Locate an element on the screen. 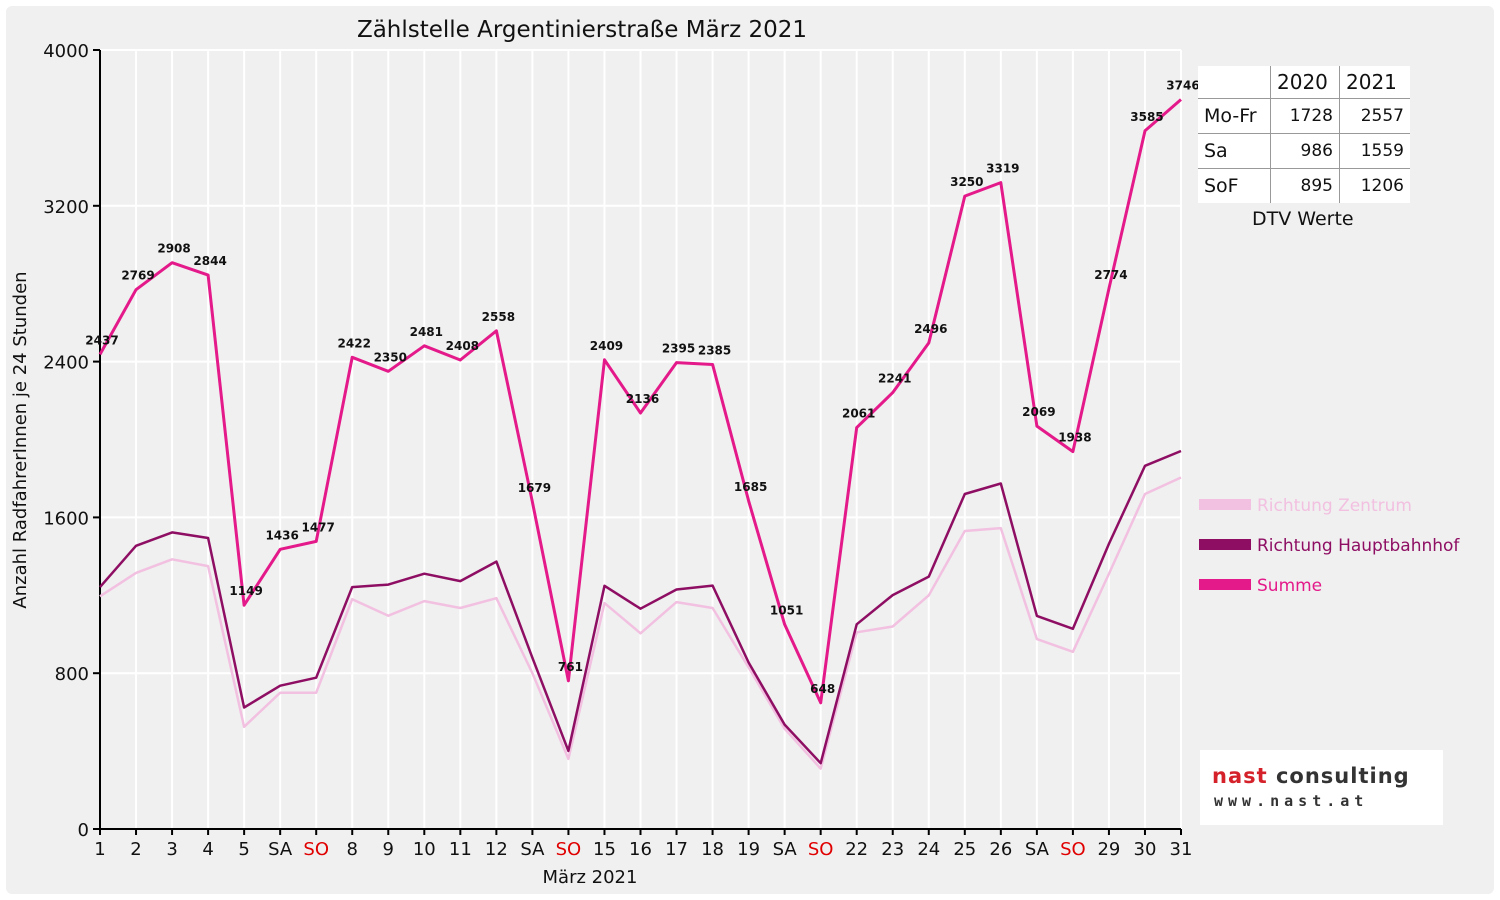  dtv-header-2020: 2020 is located at coordinates (1305, 82).